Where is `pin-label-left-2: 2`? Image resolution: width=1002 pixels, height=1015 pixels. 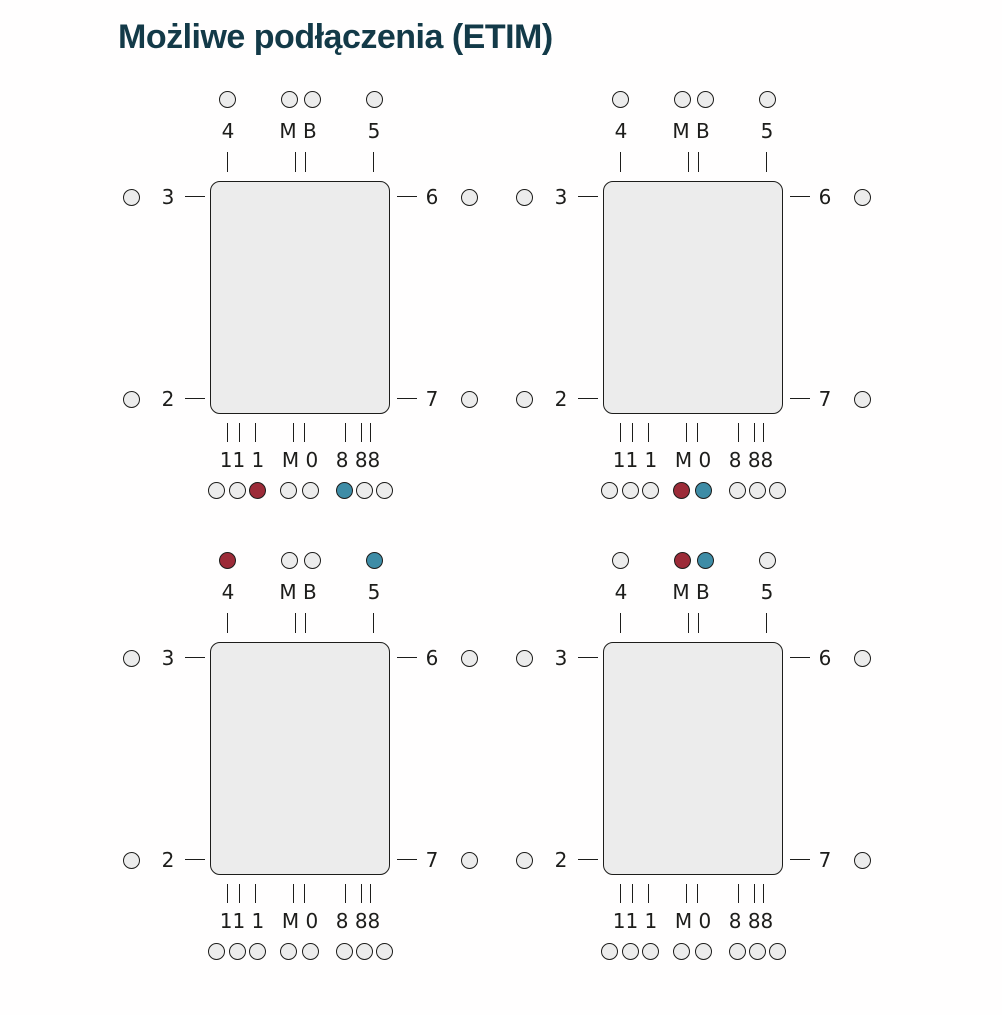 pin-label-left-2: 2 is located at coordinates (168, 399).